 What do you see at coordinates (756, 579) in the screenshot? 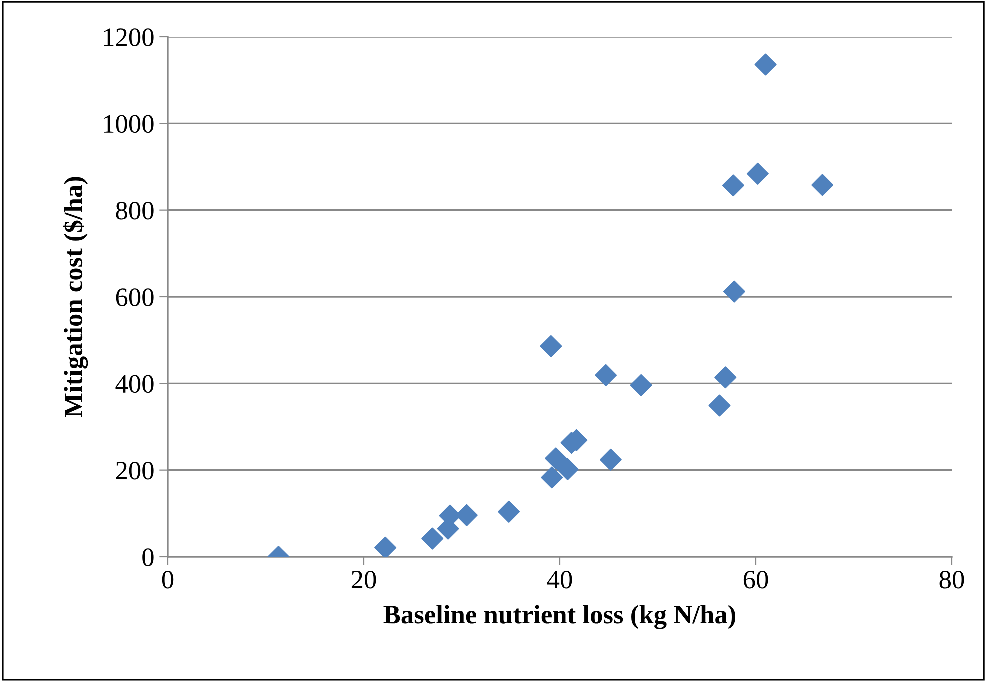
I see `x-tick-label: 60` at bounding box center [756, 579].